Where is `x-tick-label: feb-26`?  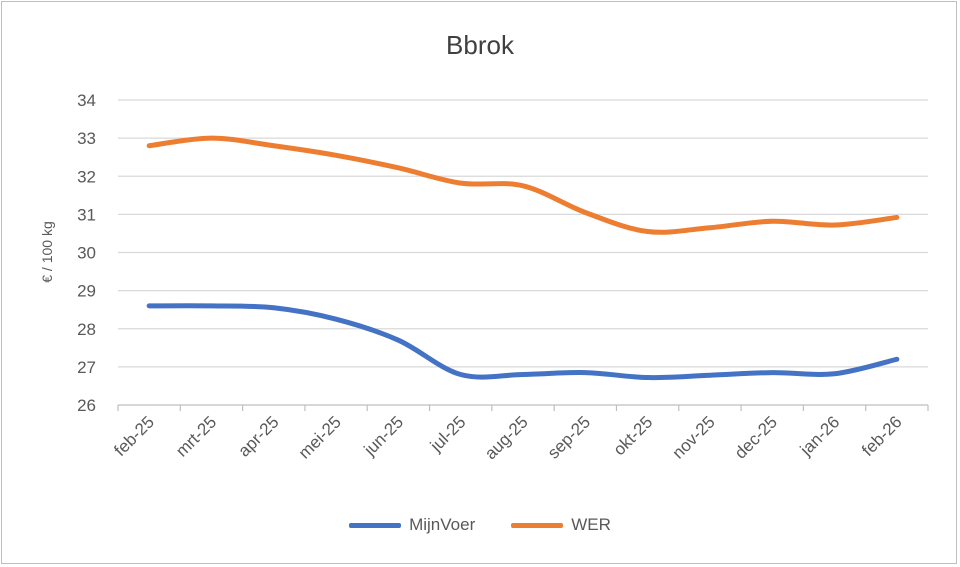 x-tick-label: feb-26 is located at coordinates (882, 436).